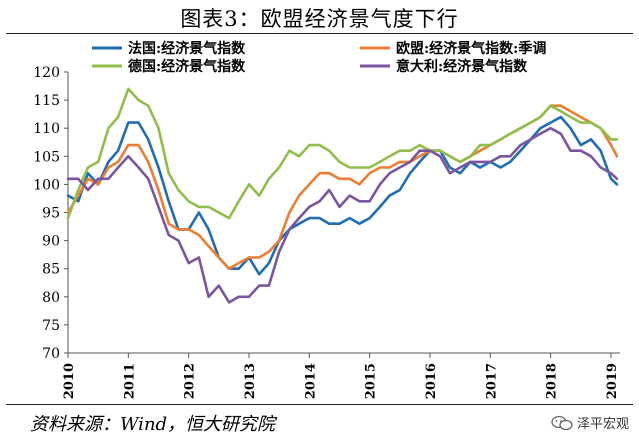  What do you see at coordinates (190, 381) in the screenshot?
I see `x-tick-label: 2012` at bounding box center [190, 381].